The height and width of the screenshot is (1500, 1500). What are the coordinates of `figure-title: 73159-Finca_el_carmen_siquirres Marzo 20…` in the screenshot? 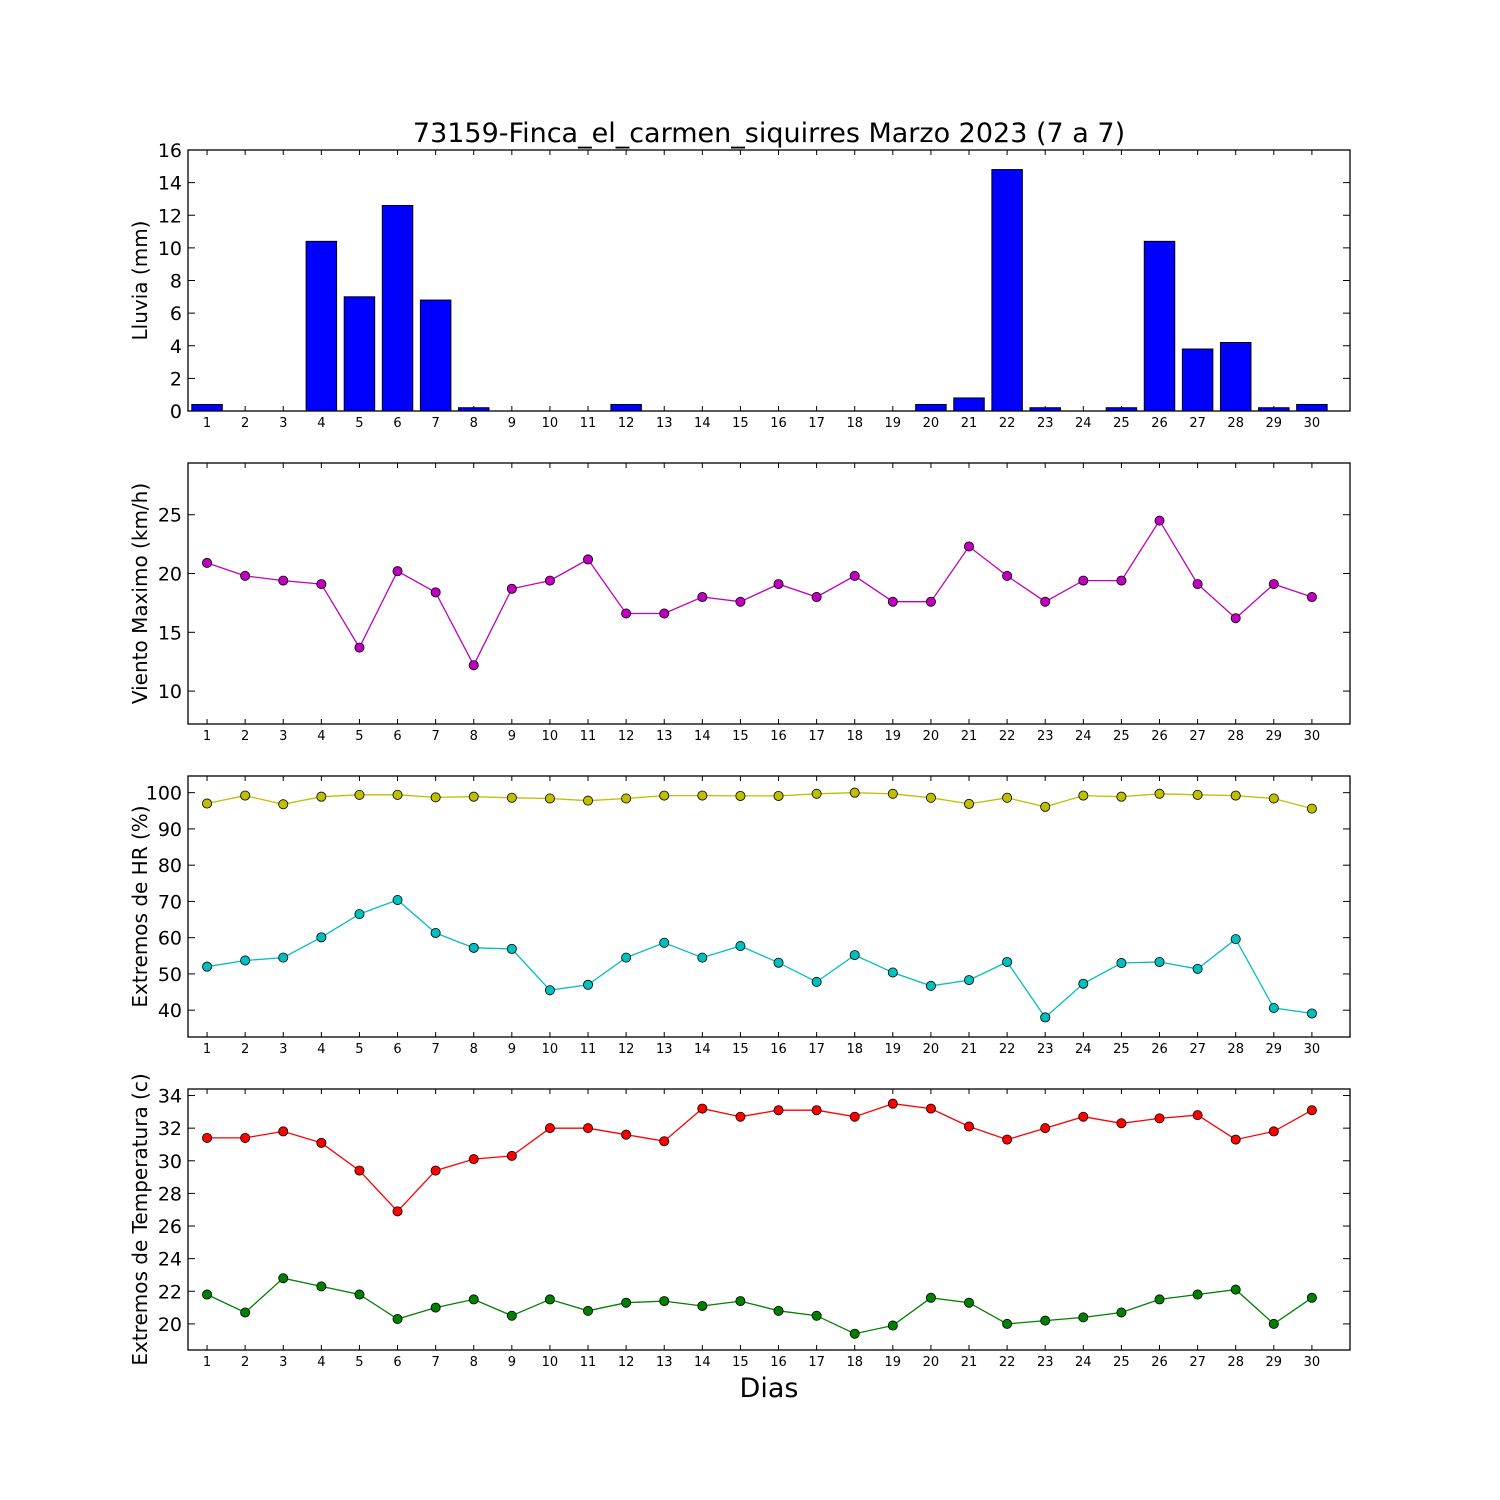 It's located at (769, 133).